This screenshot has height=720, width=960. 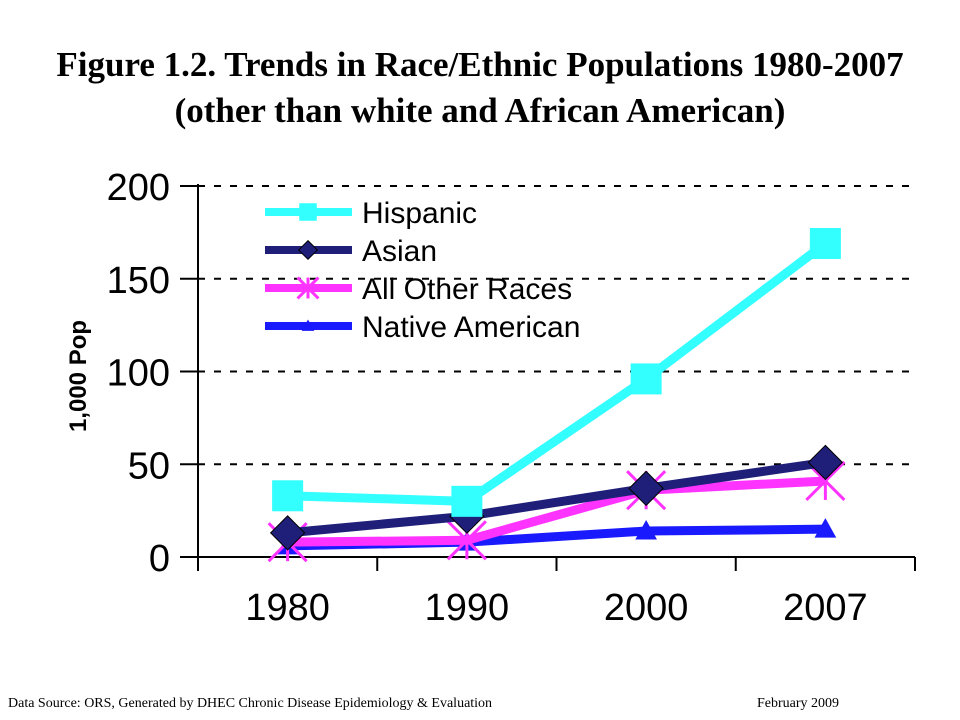 What do you see at coordinates (825, 244) in the screenshot?
I see `data-point-hispanic-2007` at bounding box center [825, 244].